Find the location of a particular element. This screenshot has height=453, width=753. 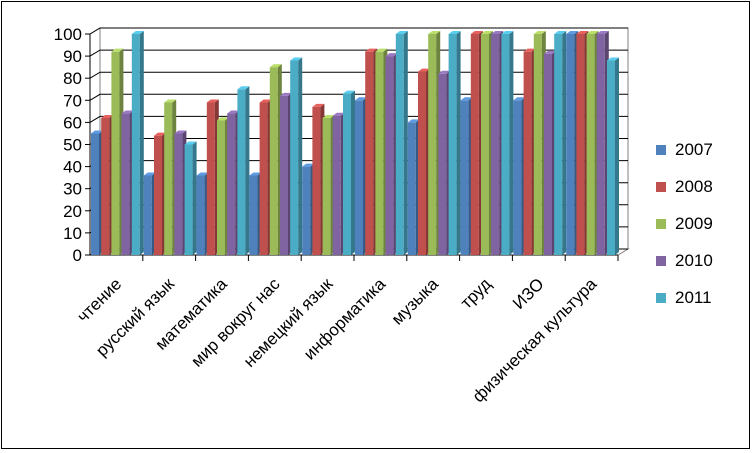

y-tick-label: 0 is located at coordinates (77, 255).